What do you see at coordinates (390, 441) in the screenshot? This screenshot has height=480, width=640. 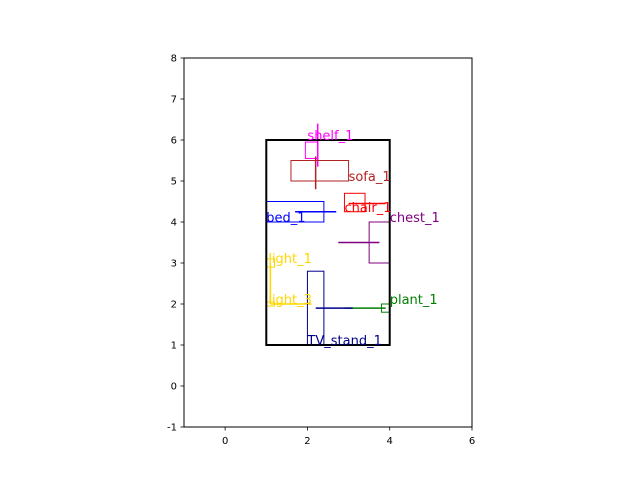 I see `x-tick-label: 4` at bounding box center [390, 441].